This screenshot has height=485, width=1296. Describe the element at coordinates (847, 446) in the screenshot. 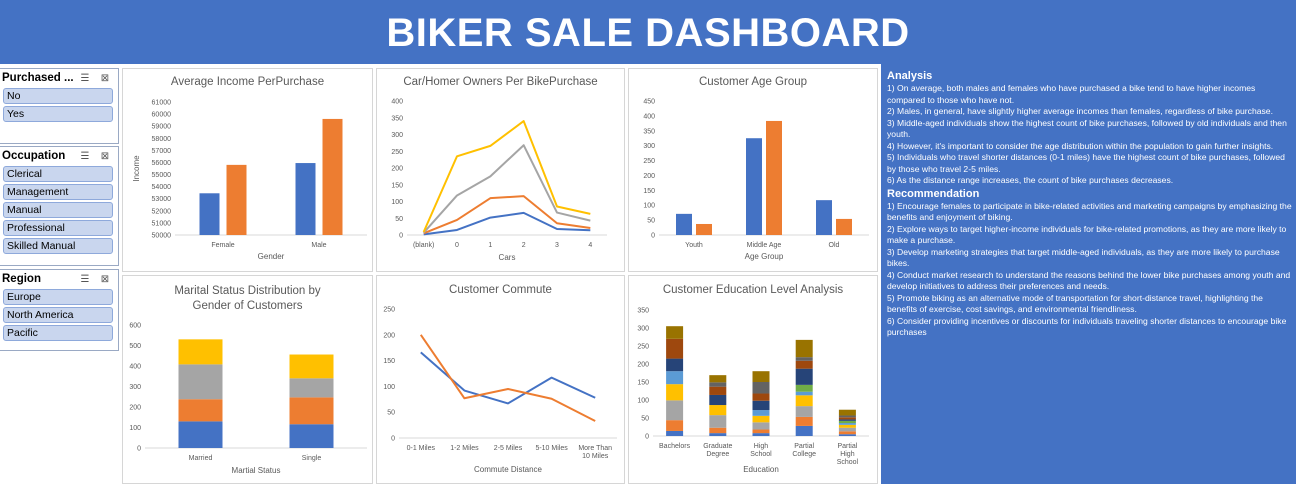

I see `x-tick-label: Partial` at that location.